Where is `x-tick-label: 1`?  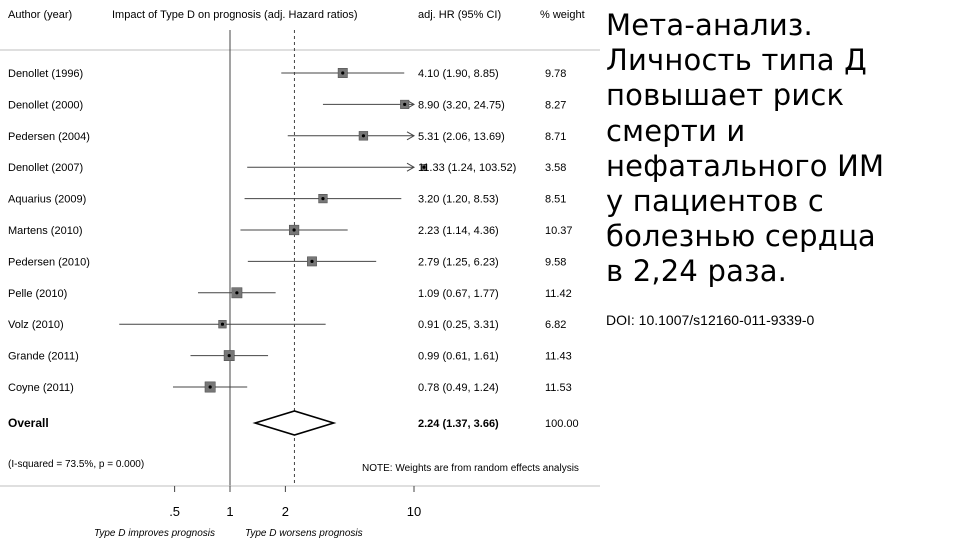
x-tick-label: 1 is located at coordinates (229, 511).